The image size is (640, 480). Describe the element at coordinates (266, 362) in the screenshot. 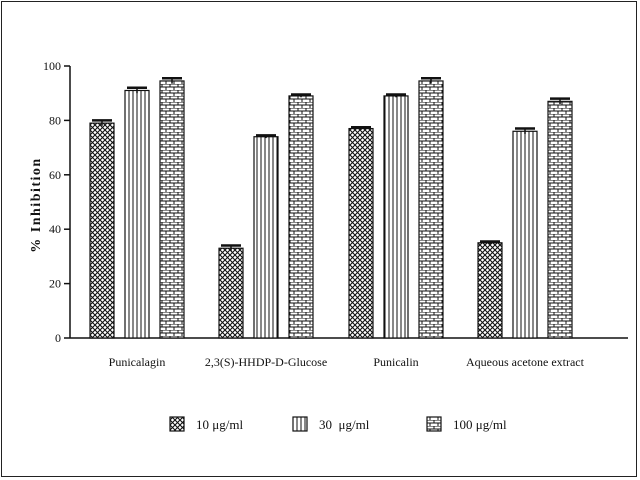

I see `x-tick-label: 2,3(S)-HHDP-D-Glucose` at that location.